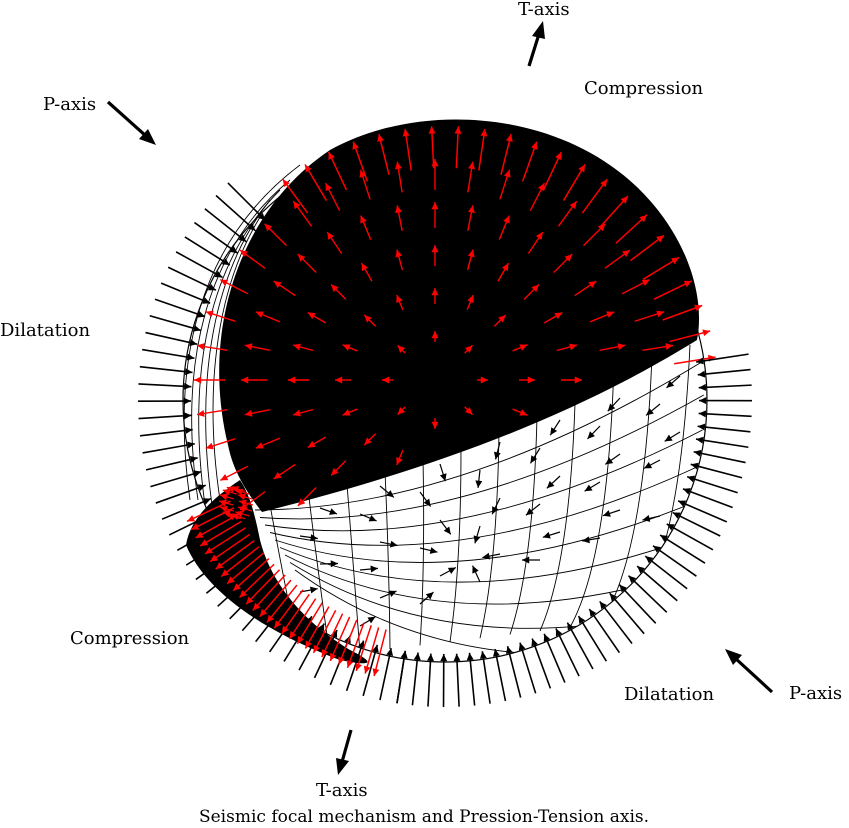 The width and height of the screenshot is (849, 828). I want to click on dilatation-right-label: Dilatation, so click(669, 694).